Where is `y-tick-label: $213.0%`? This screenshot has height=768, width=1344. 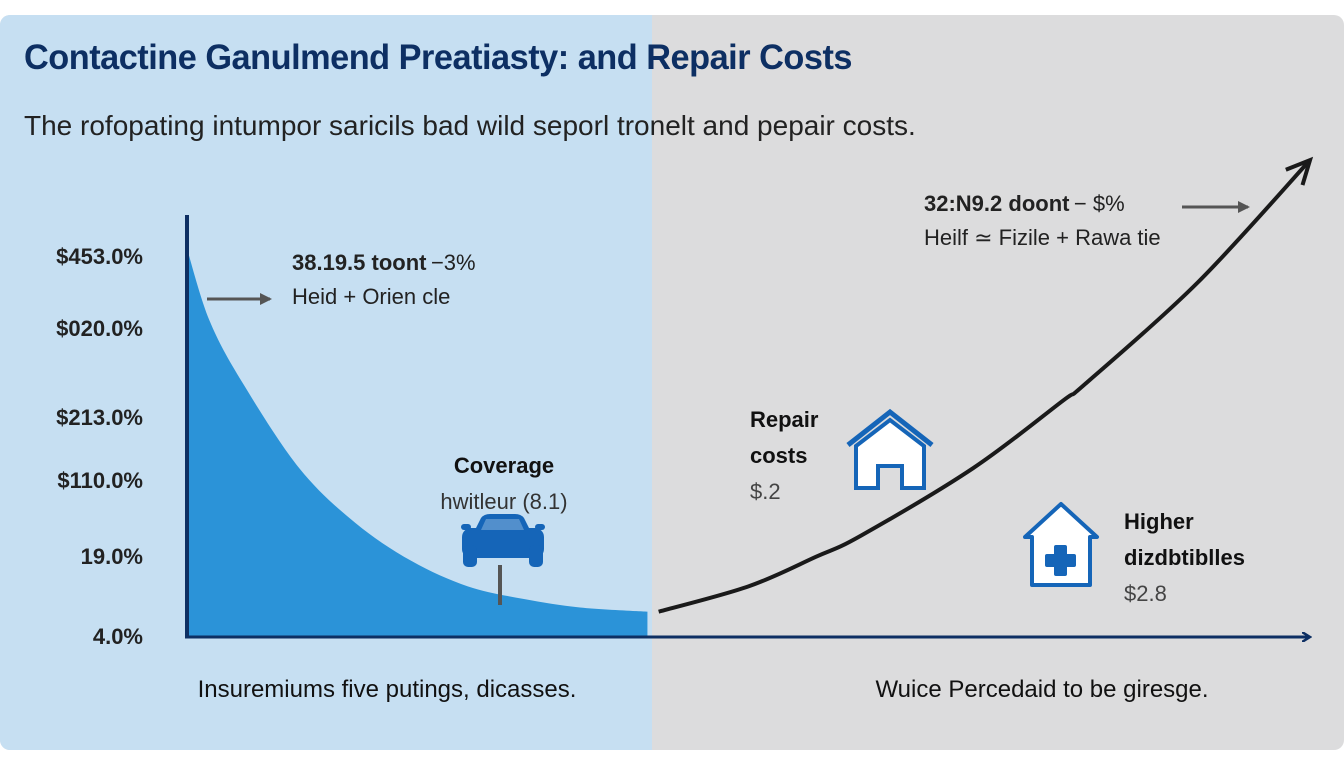
y-tick-label: $213.0% is located at coordinates (99, 417).